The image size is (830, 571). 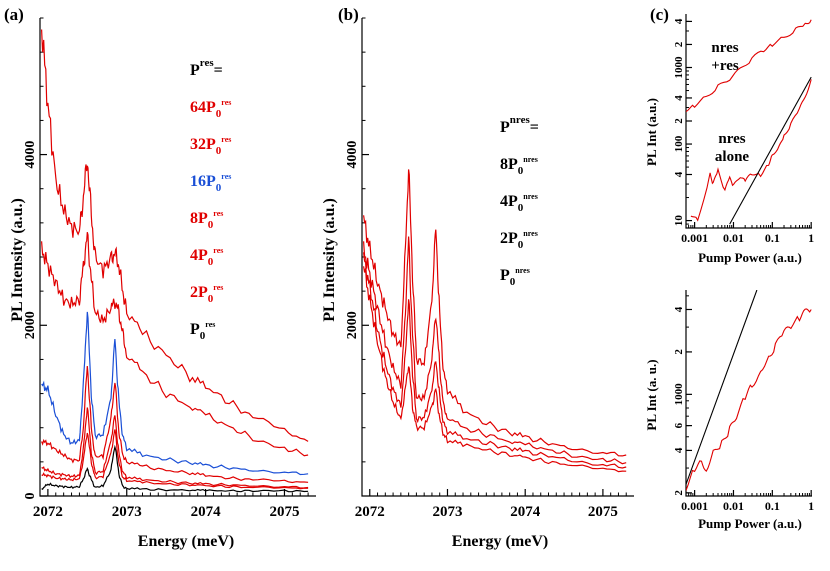 I want to click on cb-ytick-label: 2, so click(x=679, y=493).